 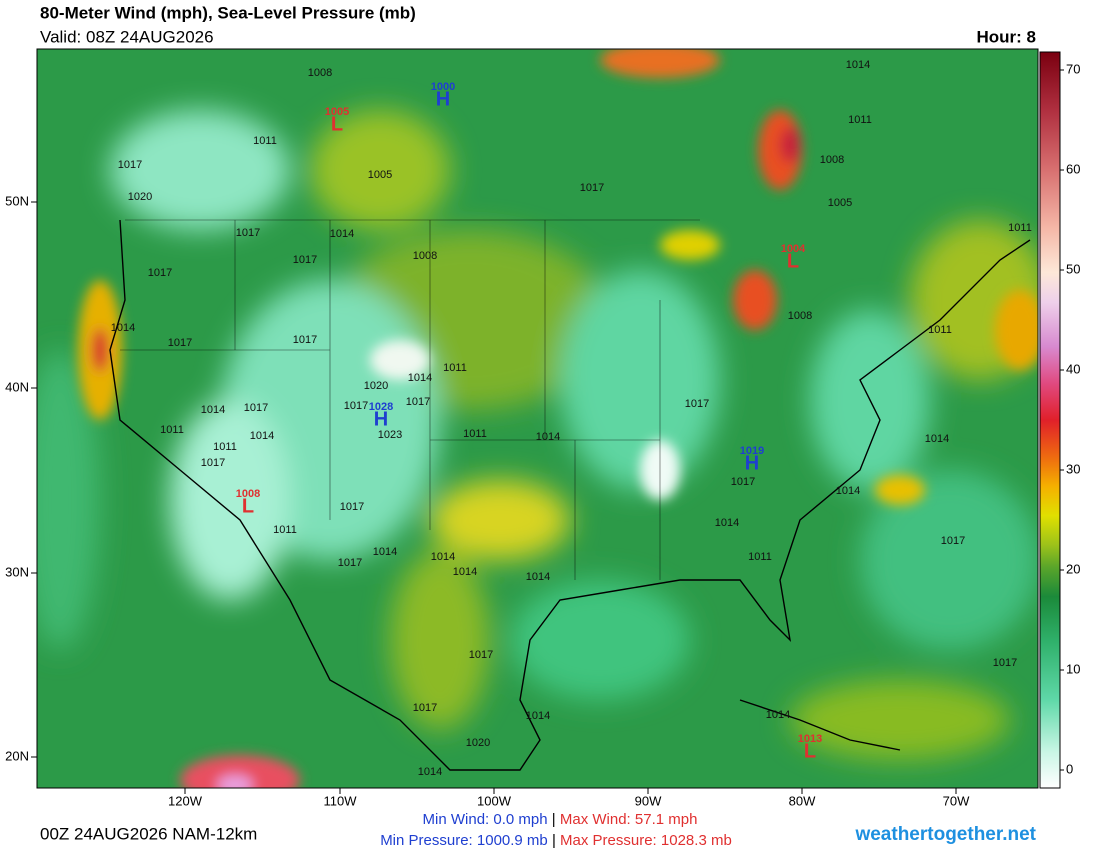 I want to click on lat-label: 30N, so click(x=17, y=571).